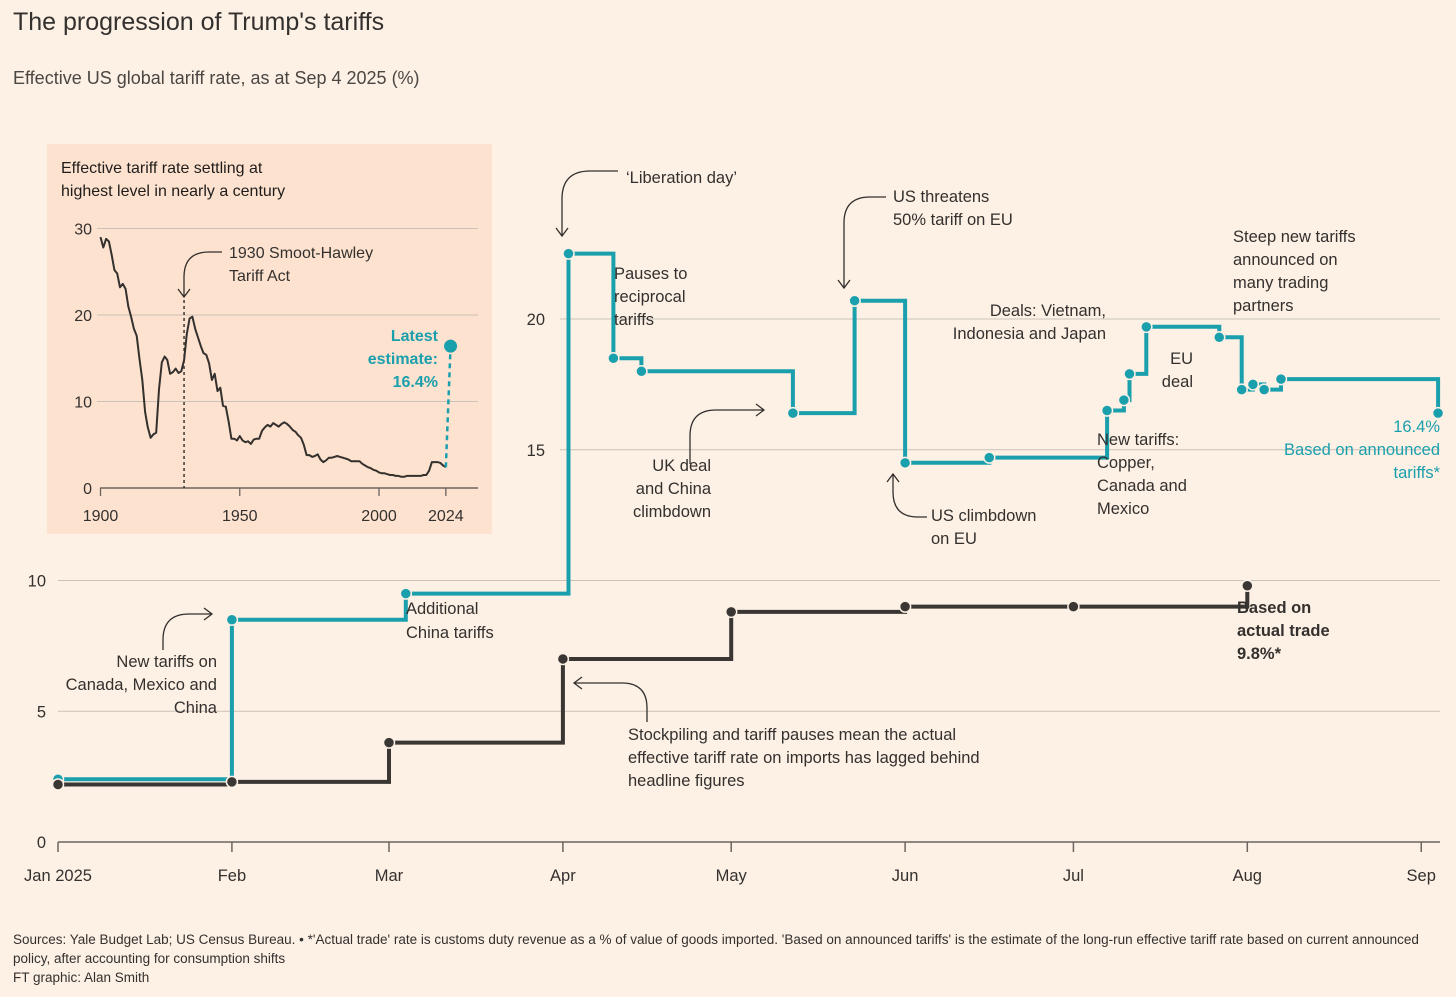 The image size is (1456, 997). What do you see at coordinates (1285, 260) in the screenshot?
I see `annotation-steep-line-1: announced on` at bounding box center [1285, 260].